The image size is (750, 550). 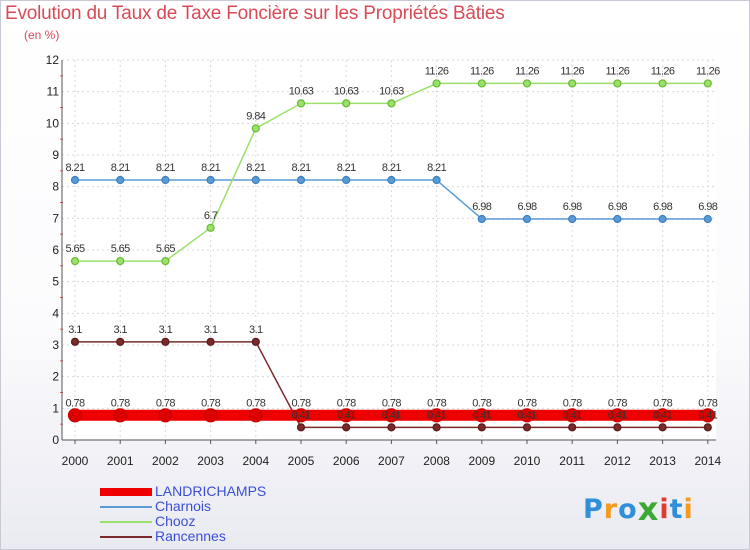 I want to click on data-label: 5.65, so click(x=165, y=249).